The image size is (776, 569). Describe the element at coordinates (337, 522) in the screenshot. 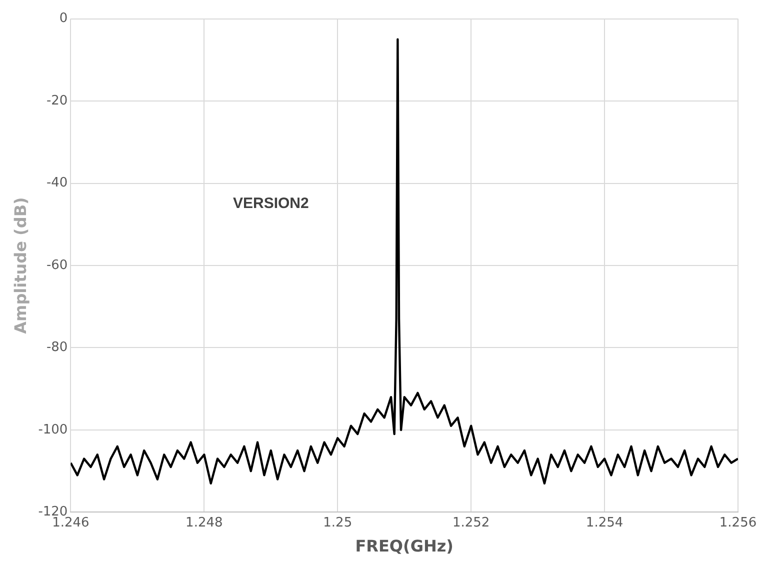

I see `x-tick-label: 1.25` at that location.